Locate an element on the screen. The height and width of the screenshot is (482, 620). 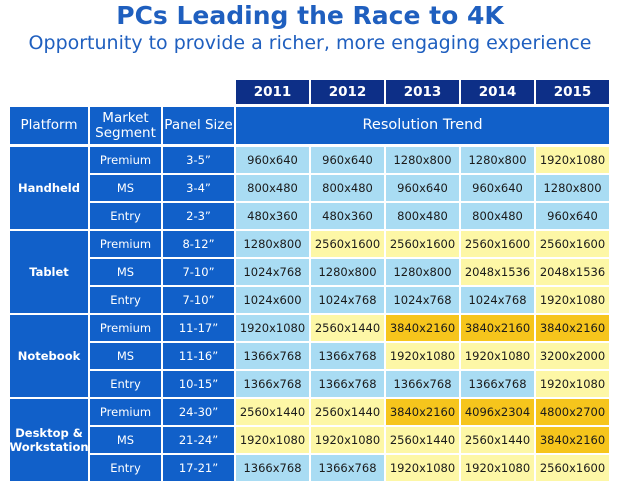
year-header: 2013 is located at coordinates (422, 92).